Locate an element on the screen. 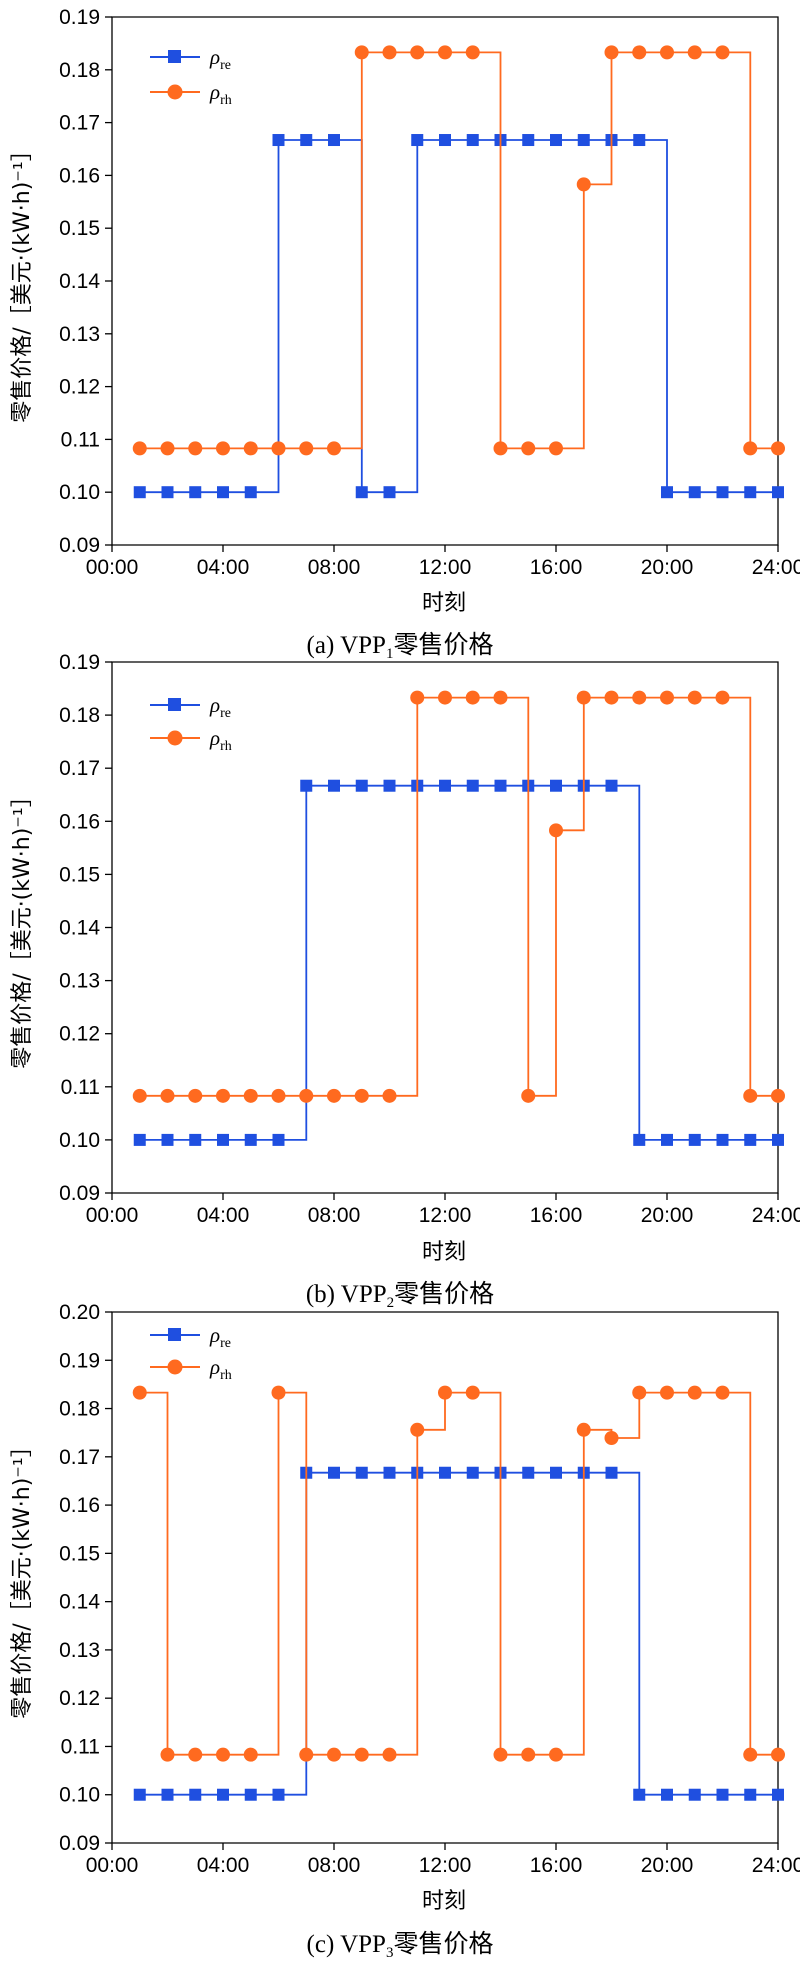 The height and width of the screenshot is (1987, 800). panel-c-y-tick-label: 0.20 is located at coordinates (79, 1312).